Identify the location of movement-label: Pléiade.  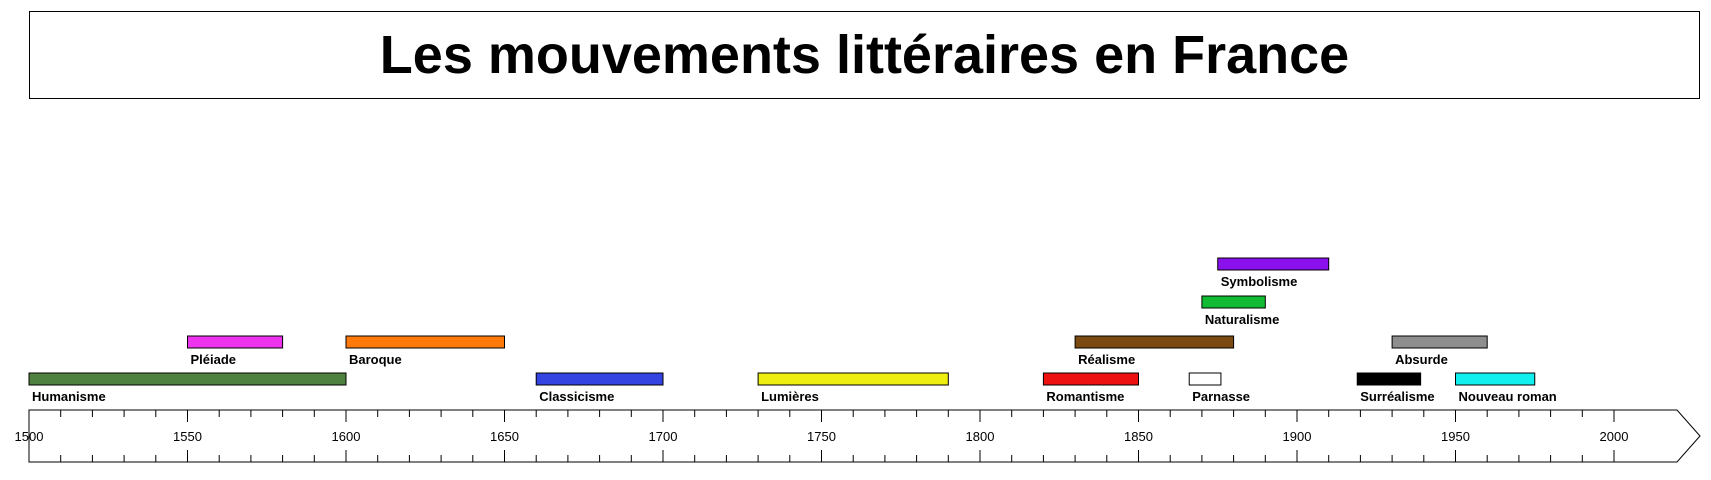
(214, 359).